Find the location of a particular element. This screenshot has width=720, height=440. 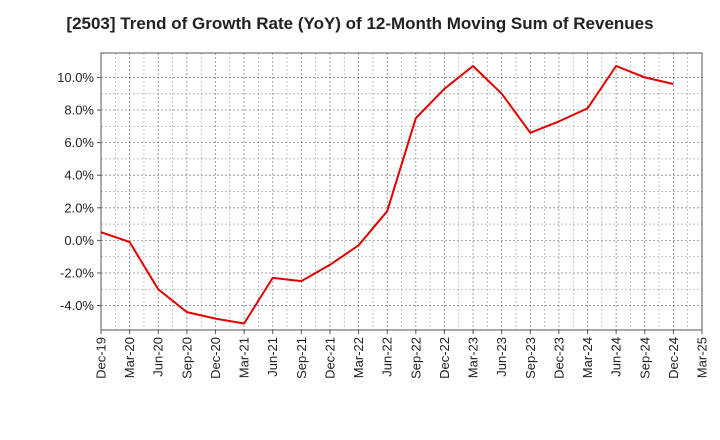

y-tick-label: 0.0% is located at coordinates (79, 240).